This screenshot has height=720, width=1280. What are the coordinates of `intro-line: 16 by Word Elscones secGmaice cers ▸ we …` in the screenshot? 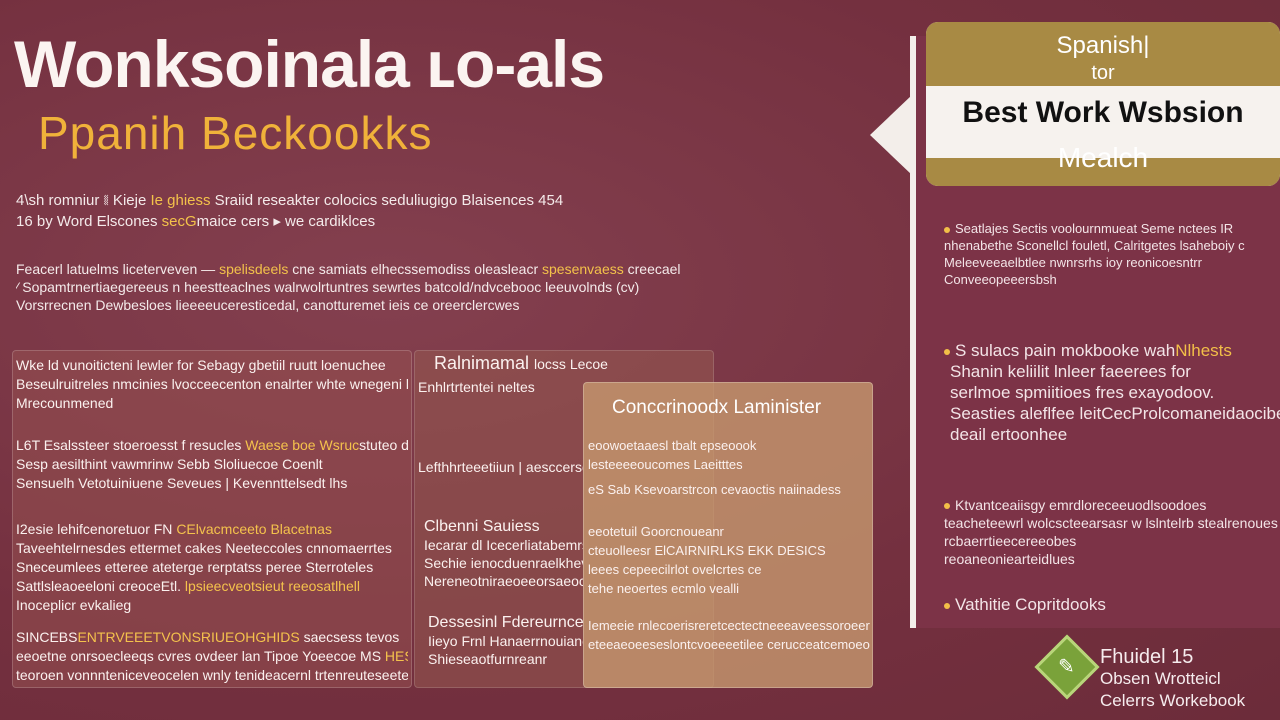 It's located at (456, 221).